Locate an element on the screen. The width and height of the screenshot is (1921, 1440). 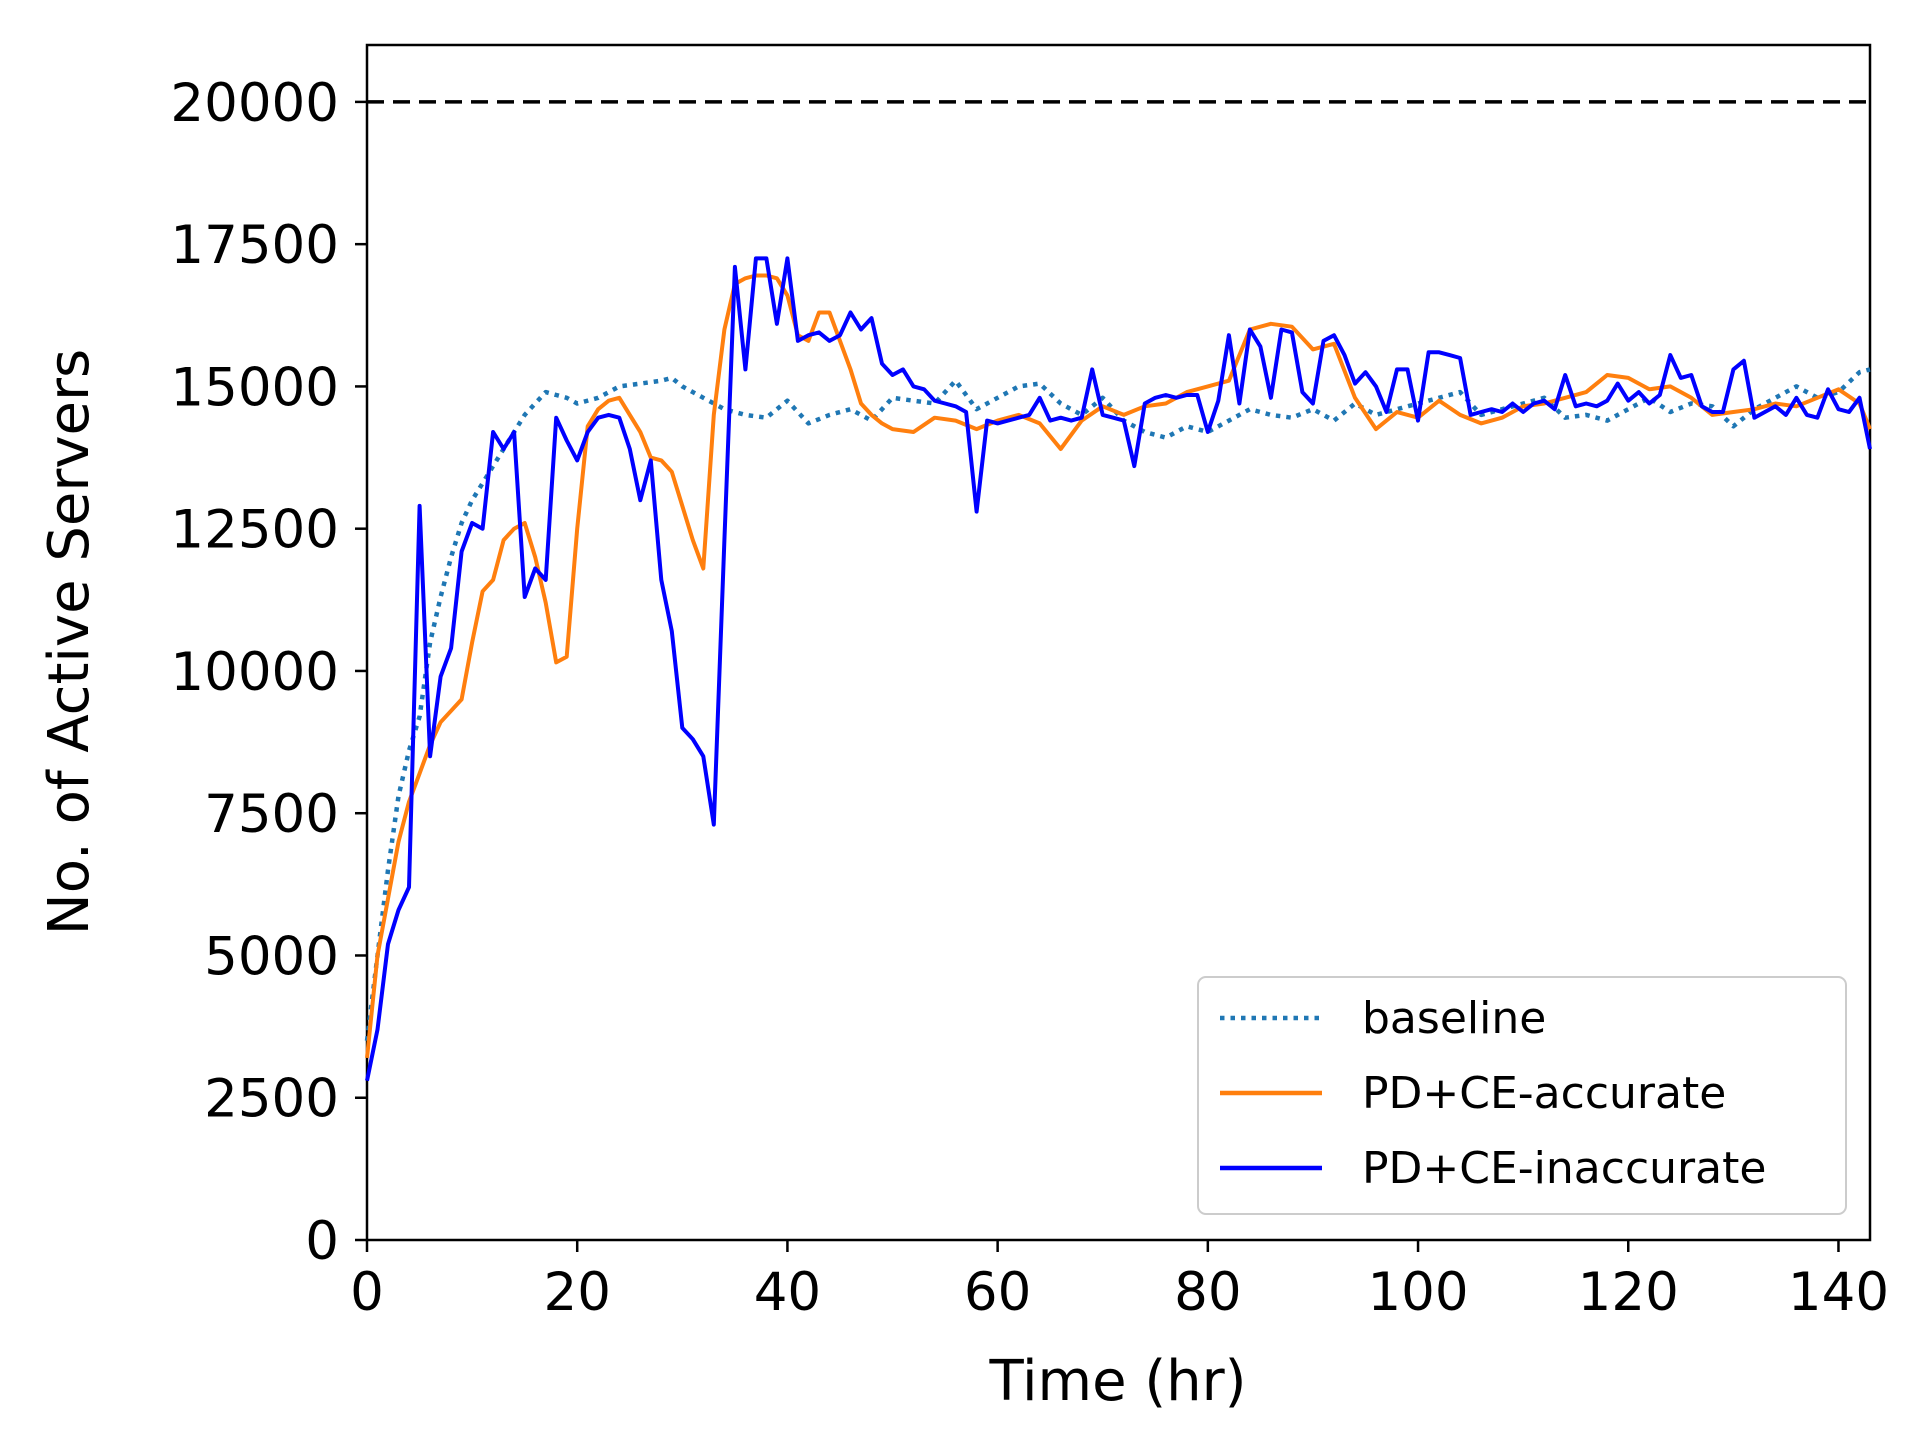
y-axis-ticks: 0 2500 5000 7500 10000 12500 15000 17500 20000 is located at coordinates (268, 672).